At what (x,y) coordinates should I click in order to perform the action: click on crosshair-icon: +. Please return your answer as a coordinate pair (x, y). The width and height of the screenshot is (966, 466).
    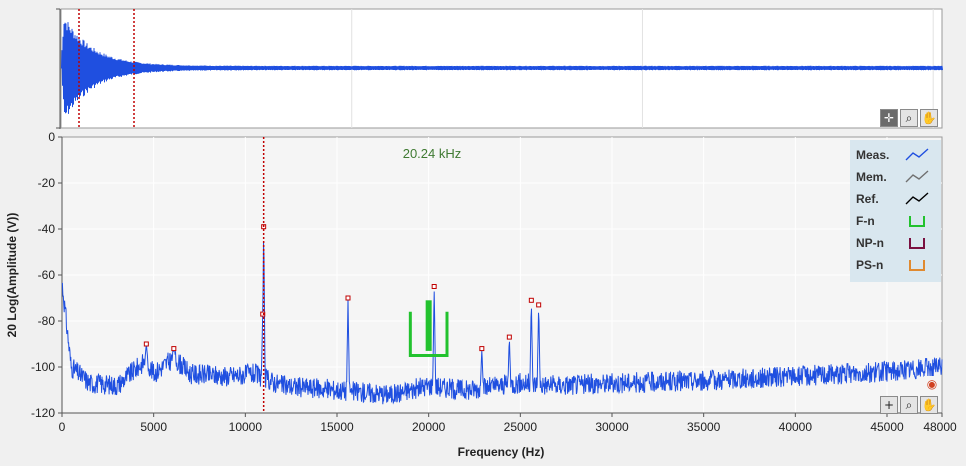
    Looking at the image, I should click on (889, 405).